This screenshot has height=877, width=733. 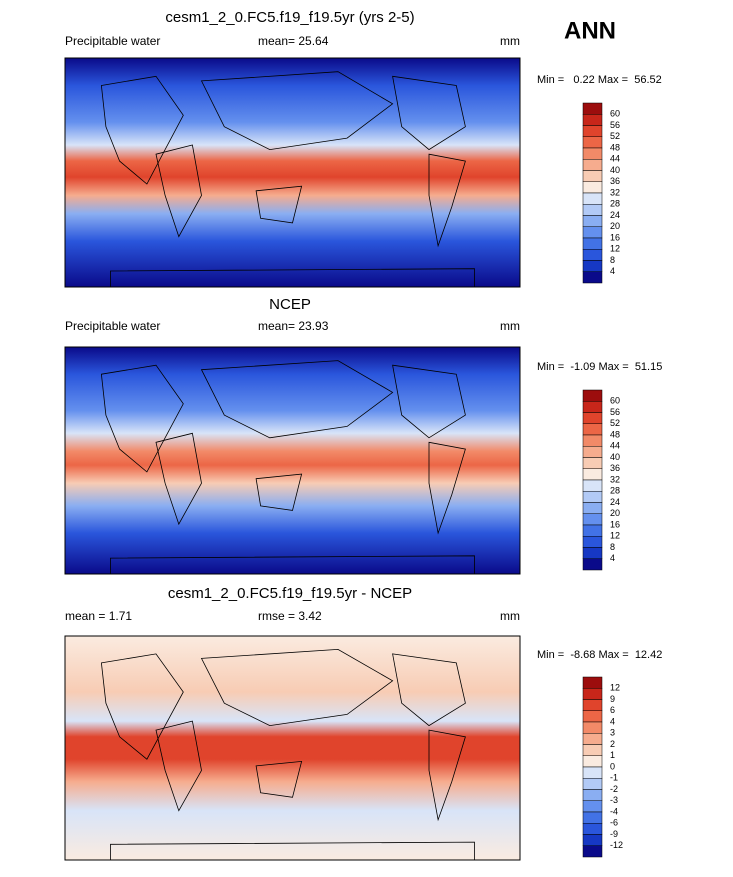 I want to click on colorbar-label: -4, so click(x=614, y=811).